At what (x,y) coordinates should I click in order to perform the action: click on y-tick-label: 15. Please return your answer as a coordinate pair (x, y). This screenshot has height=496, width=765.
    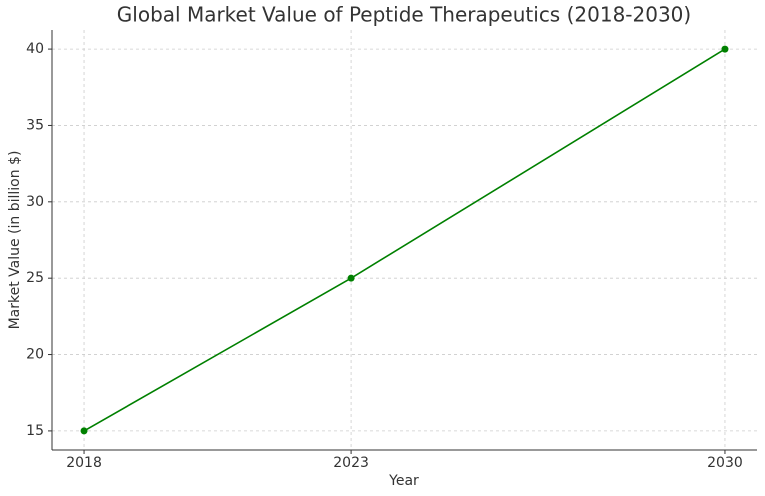
    Looking at the image, I should click on (35, 431).